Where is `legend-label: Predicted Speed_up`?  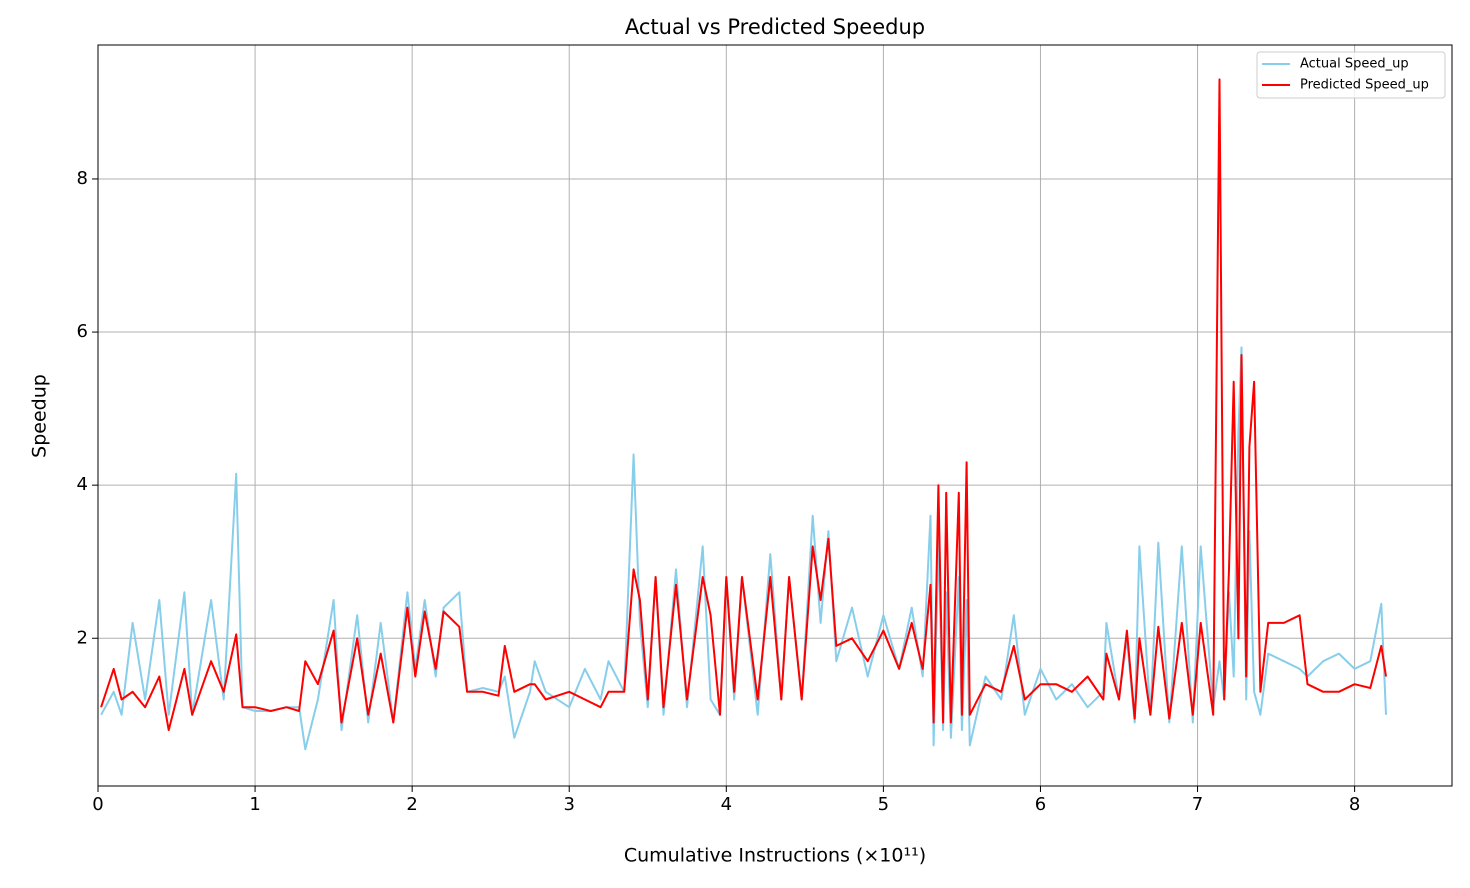 legend-label: Predicted Speed_up is located at coordinates (1364, 85).